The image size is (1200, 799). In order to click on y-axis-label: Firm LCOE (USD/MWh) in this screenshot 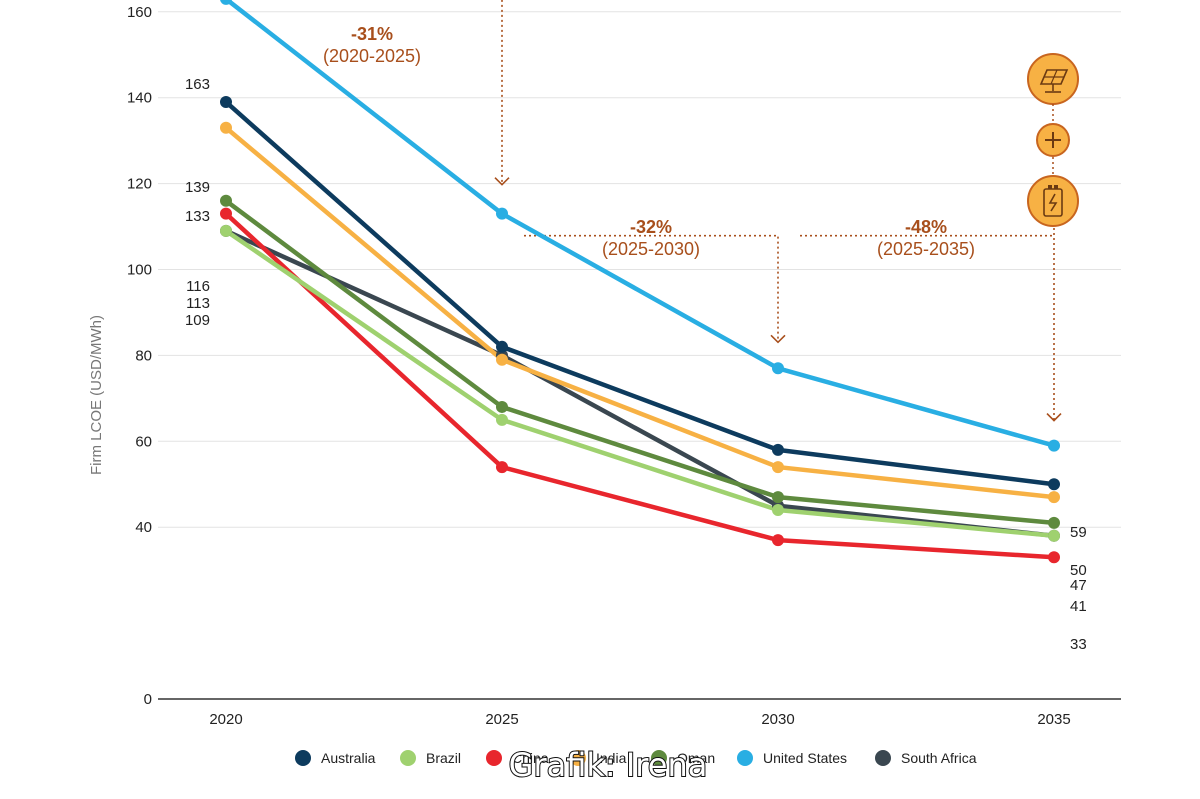, I will do `click(96, 395)`.